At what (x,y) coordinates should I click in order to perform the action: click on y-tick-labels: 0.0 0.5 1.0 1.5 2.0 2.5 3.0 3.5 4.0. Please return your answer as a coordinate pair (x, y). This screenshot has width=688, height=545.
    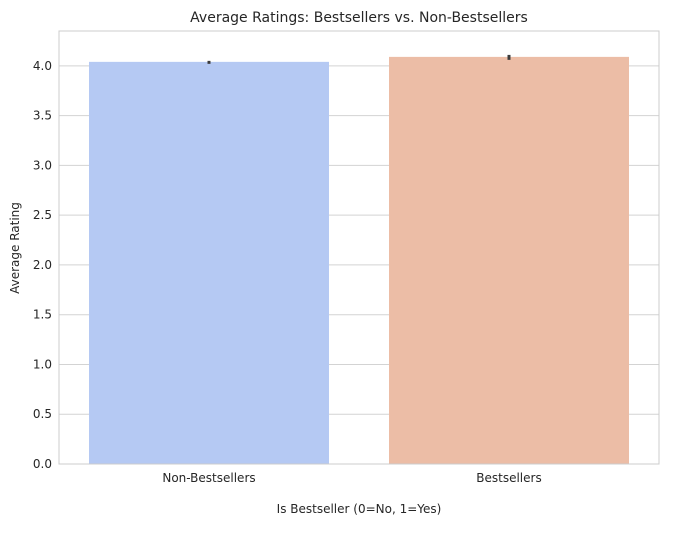
    Looking at the image, I should click on (42, 265).